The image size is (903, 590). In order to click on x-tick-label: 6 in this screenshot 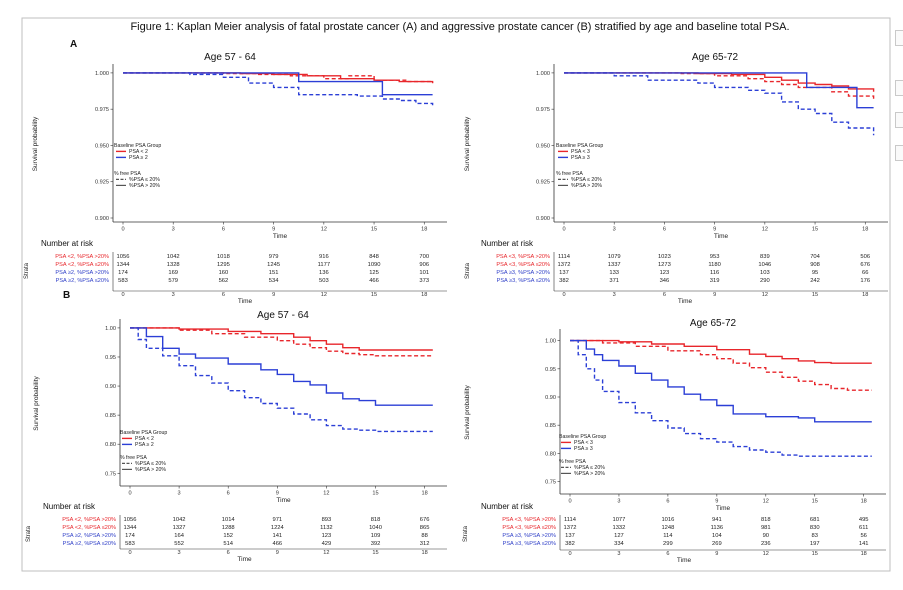, I will do `click(664, 230)`.